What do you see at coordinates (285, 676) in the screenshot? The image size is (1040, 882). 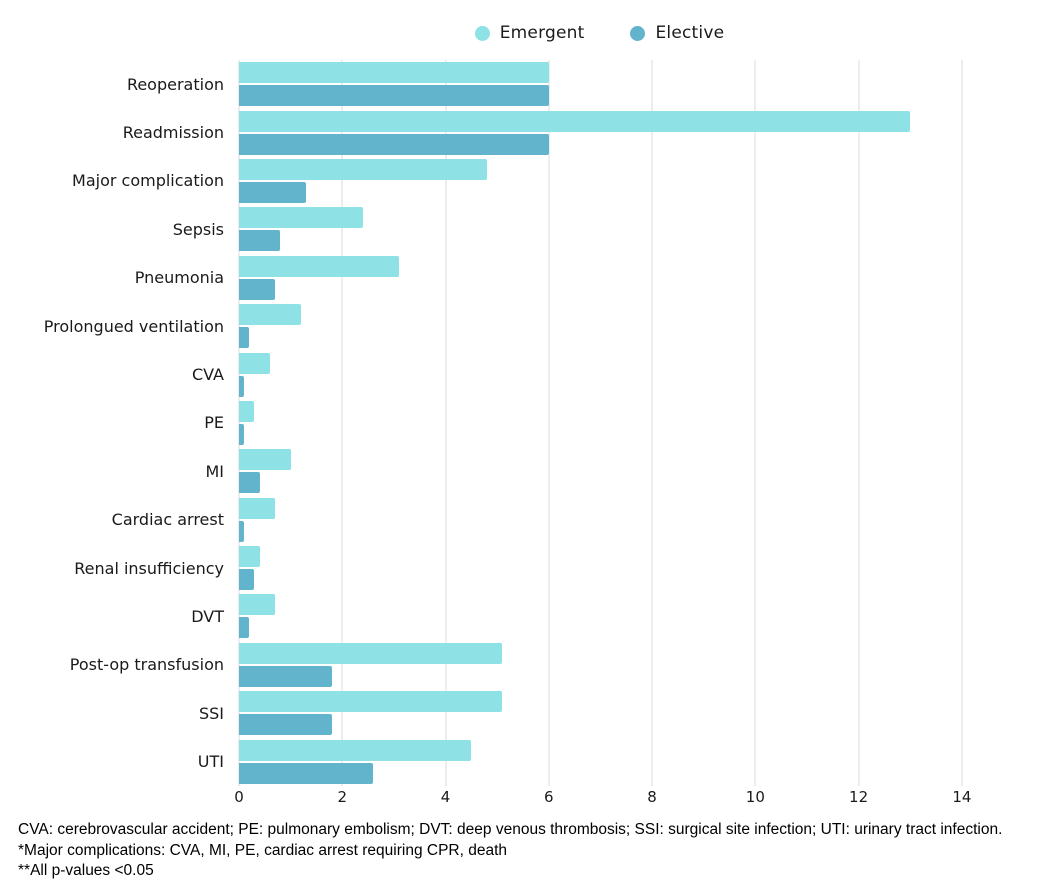 I see `bar-elective-post-op-transfusion` at bounding box center [285, 676].